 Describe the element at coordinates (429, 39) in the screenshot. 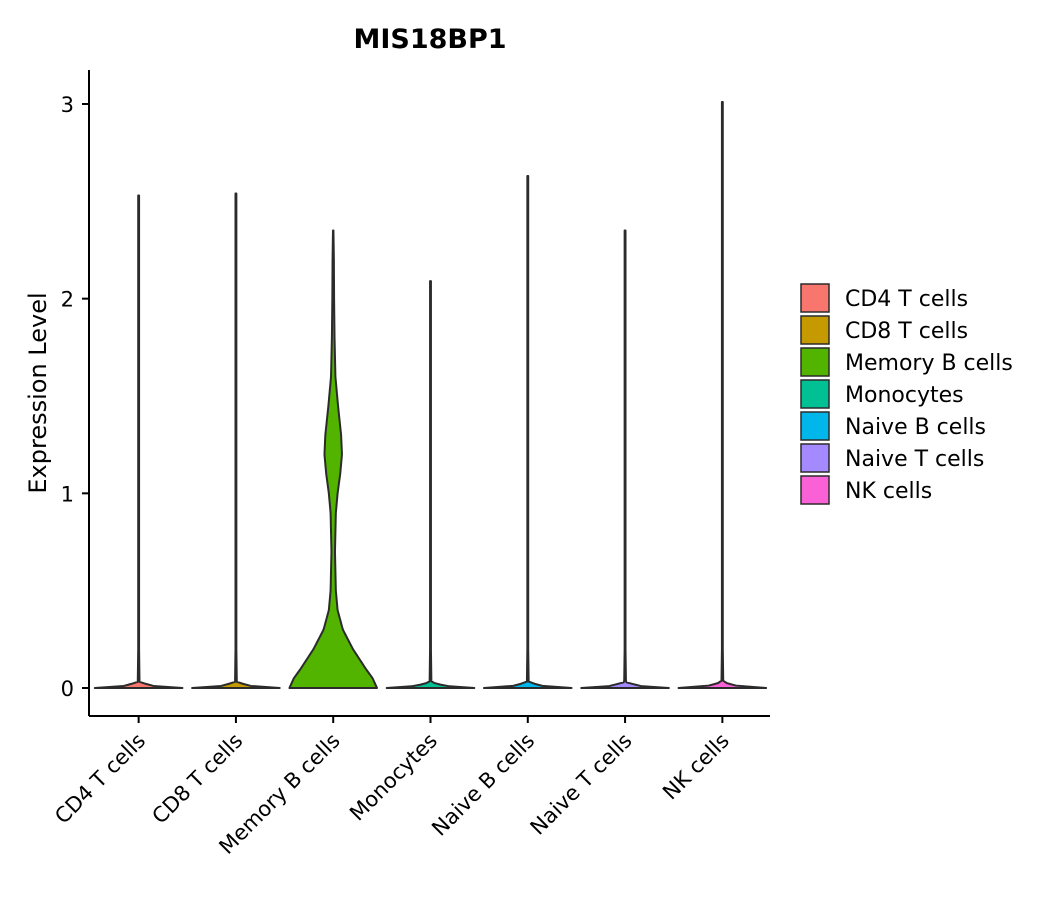

I see `chart-title: MIS18BP1` at that location.